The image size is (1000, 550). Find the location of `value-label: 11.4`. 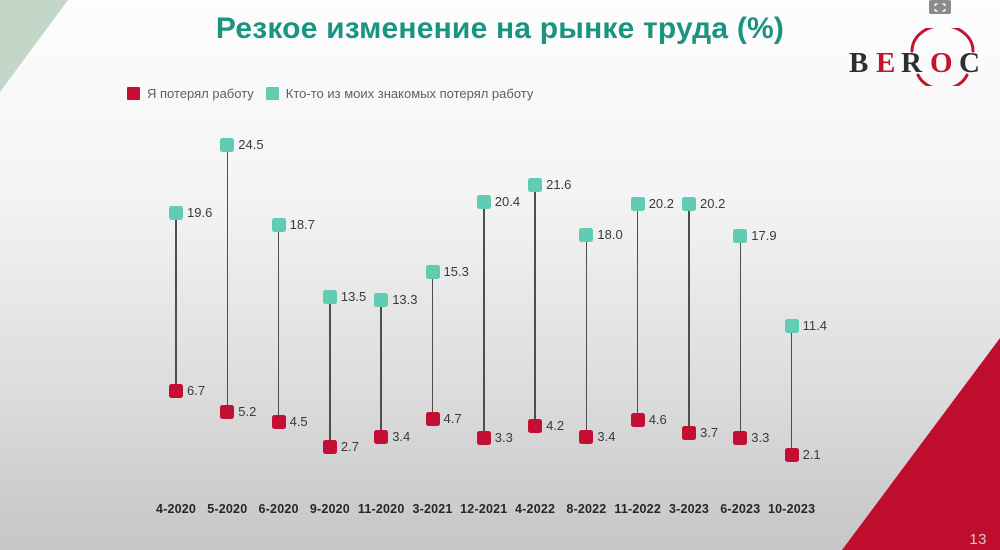

value-label: 11.4 is located at coordinates (814, 326).